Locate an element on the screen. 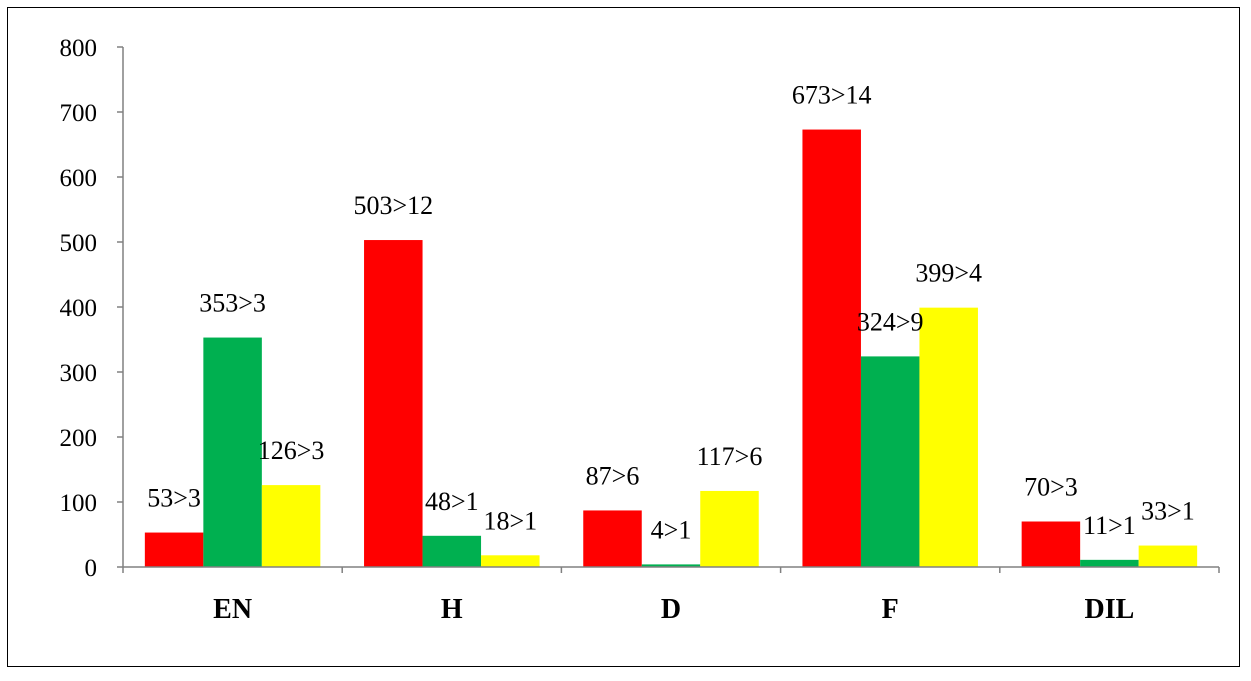  y-tick-label: 400 is located at coordinates (79, 308).